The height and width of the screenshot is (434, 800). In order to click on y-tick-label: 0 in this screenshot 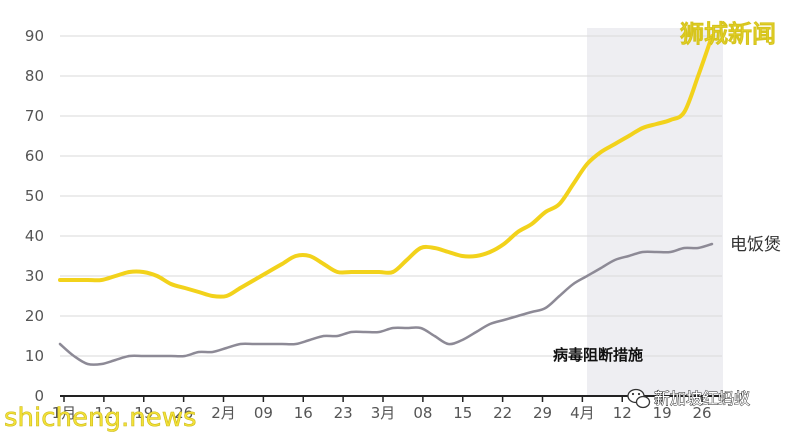, I will do `click(39, 396)`.